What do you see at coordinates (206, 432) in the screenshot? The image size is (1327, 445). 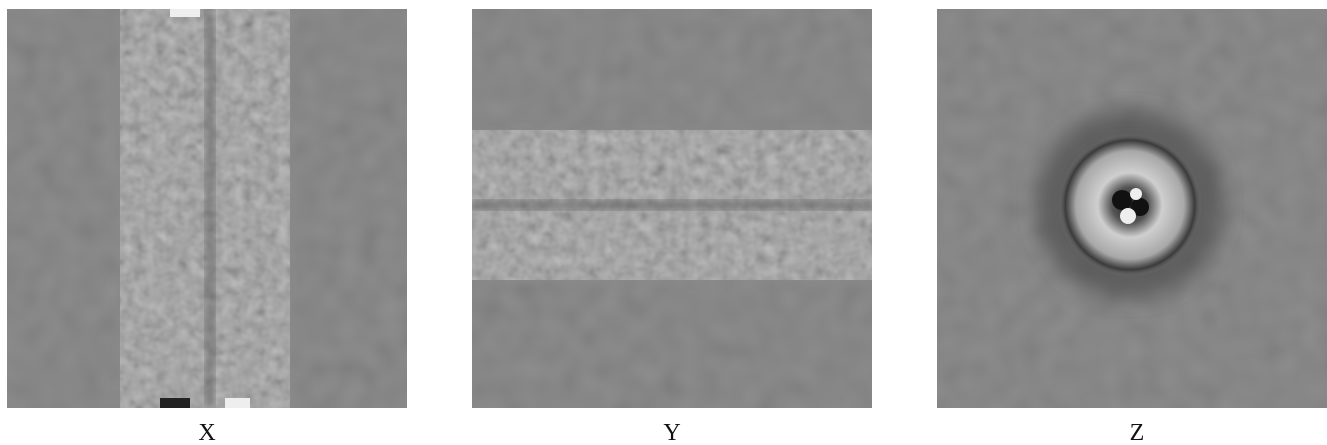 I see `panel-label: X` at bounding box center [206, 432].